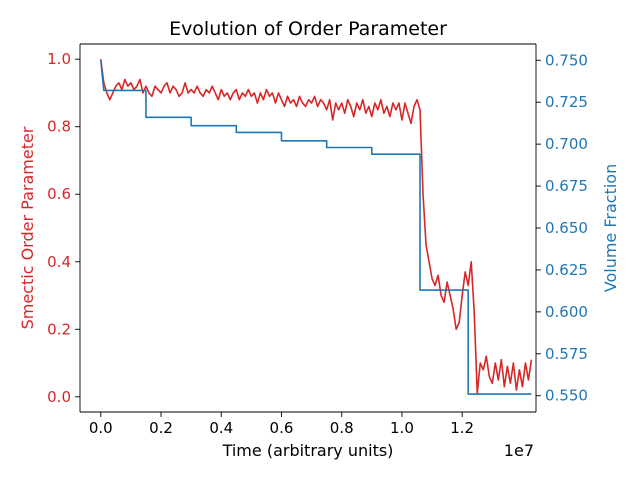  What do you see at coordinates (59, 397) in the screenshot?
I see `left-y-tick-label: 0.0` at bounding box center [59, 397].